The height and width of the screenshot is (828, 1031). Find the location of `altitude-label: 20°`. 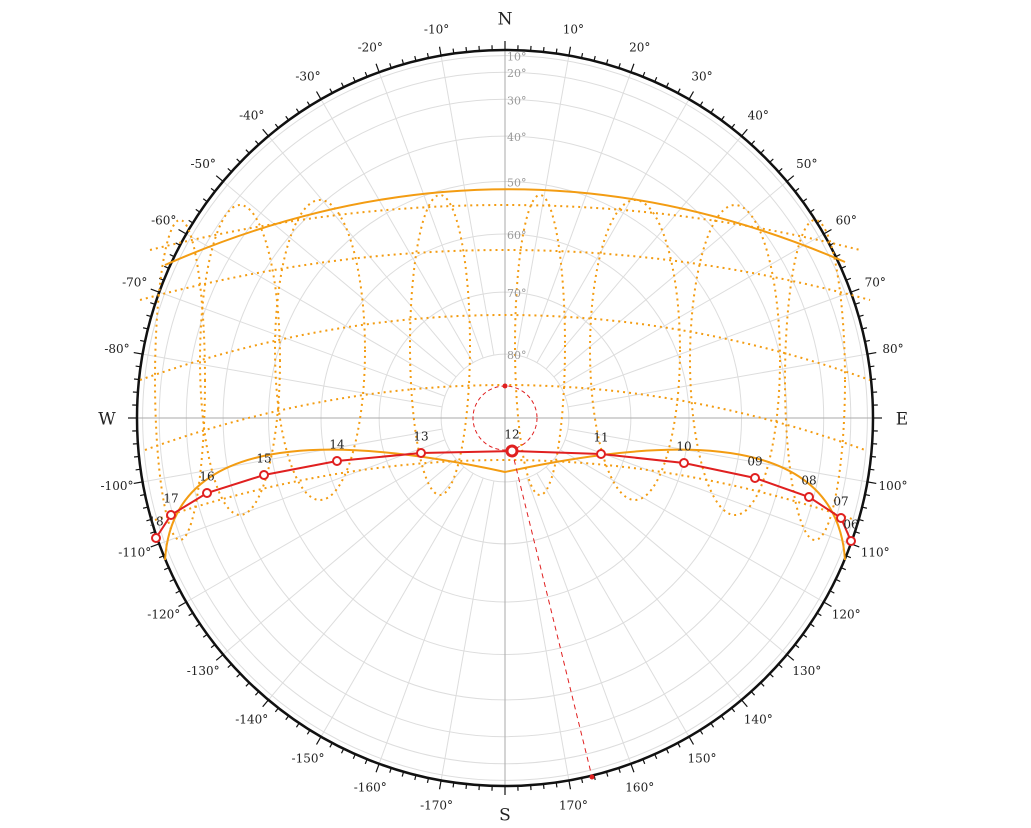

altitude-label: 20° is located at coordinates (517, 73).